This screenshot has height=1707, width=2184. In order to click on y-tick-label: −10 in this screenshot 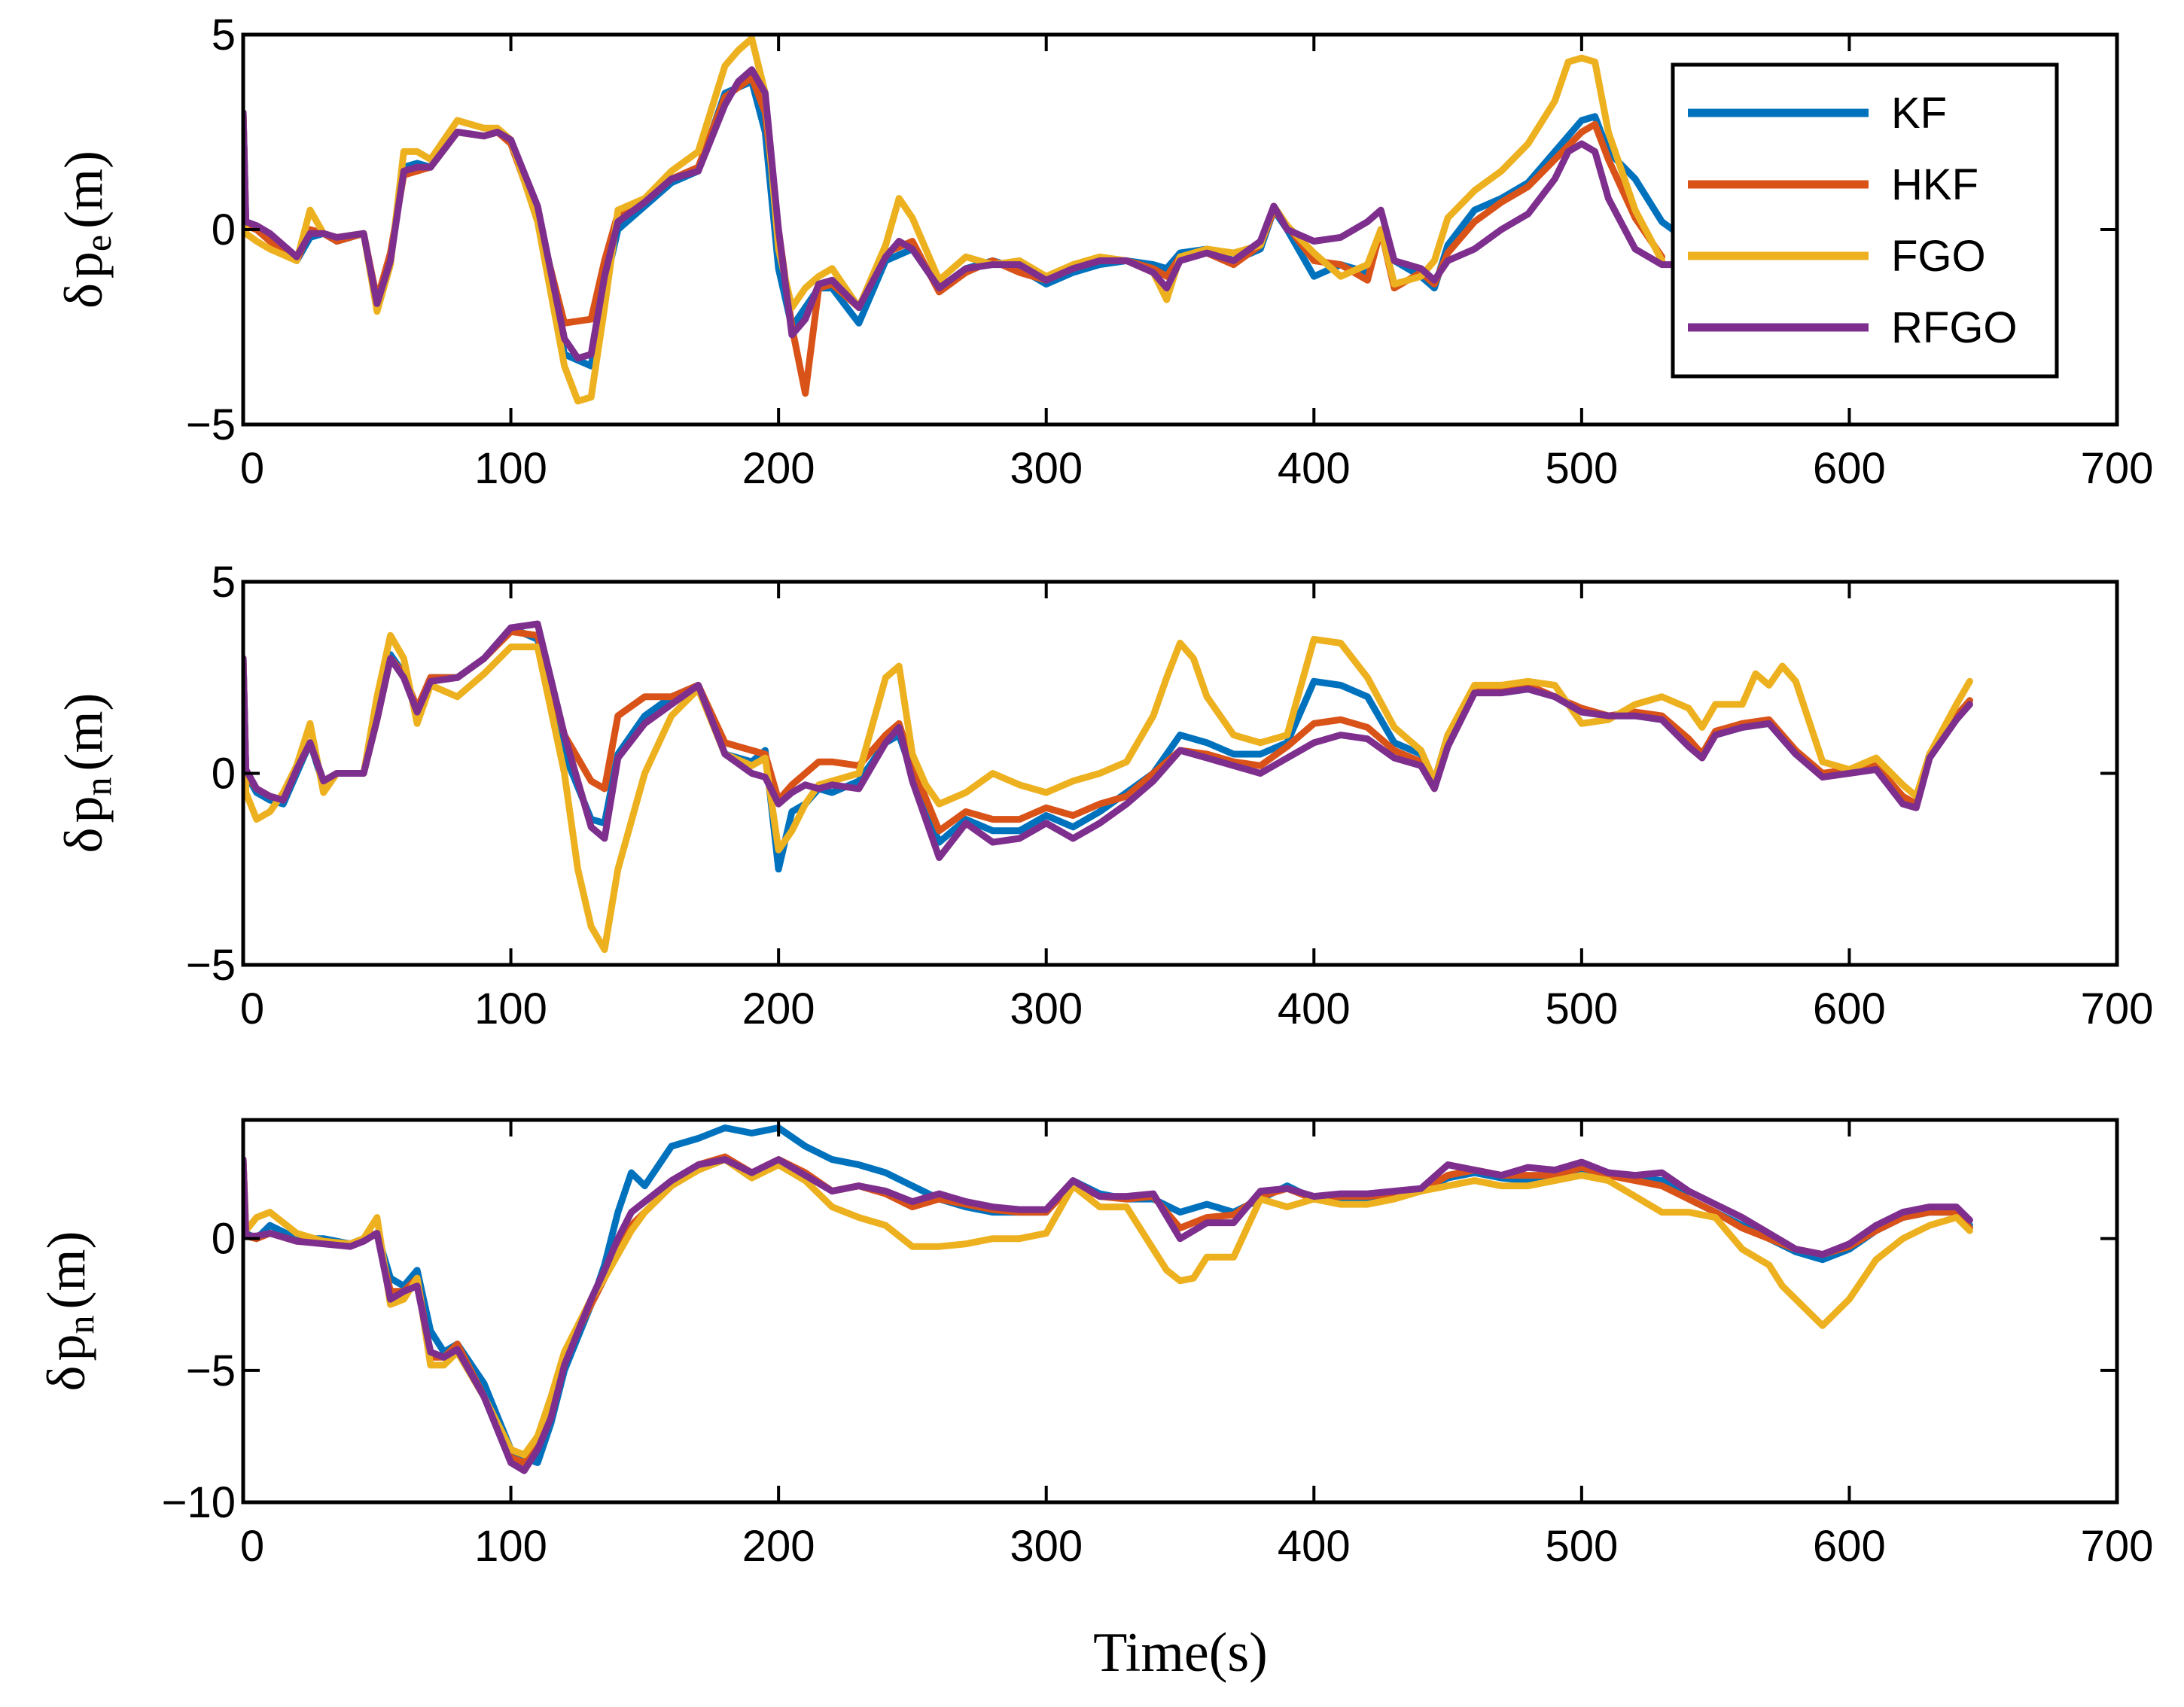, I will do `click(199, 1502)`.